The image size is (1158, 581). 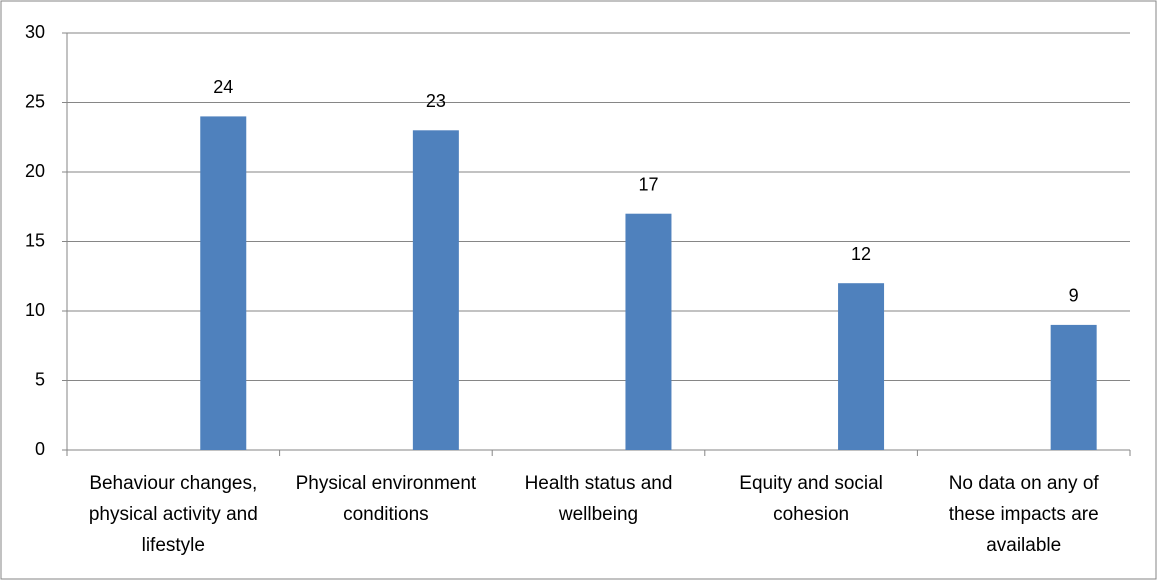 What do you see at coordinates (436, 101) in the screenshot?
I see `data-label: 23` at bounding box center [436, 101].